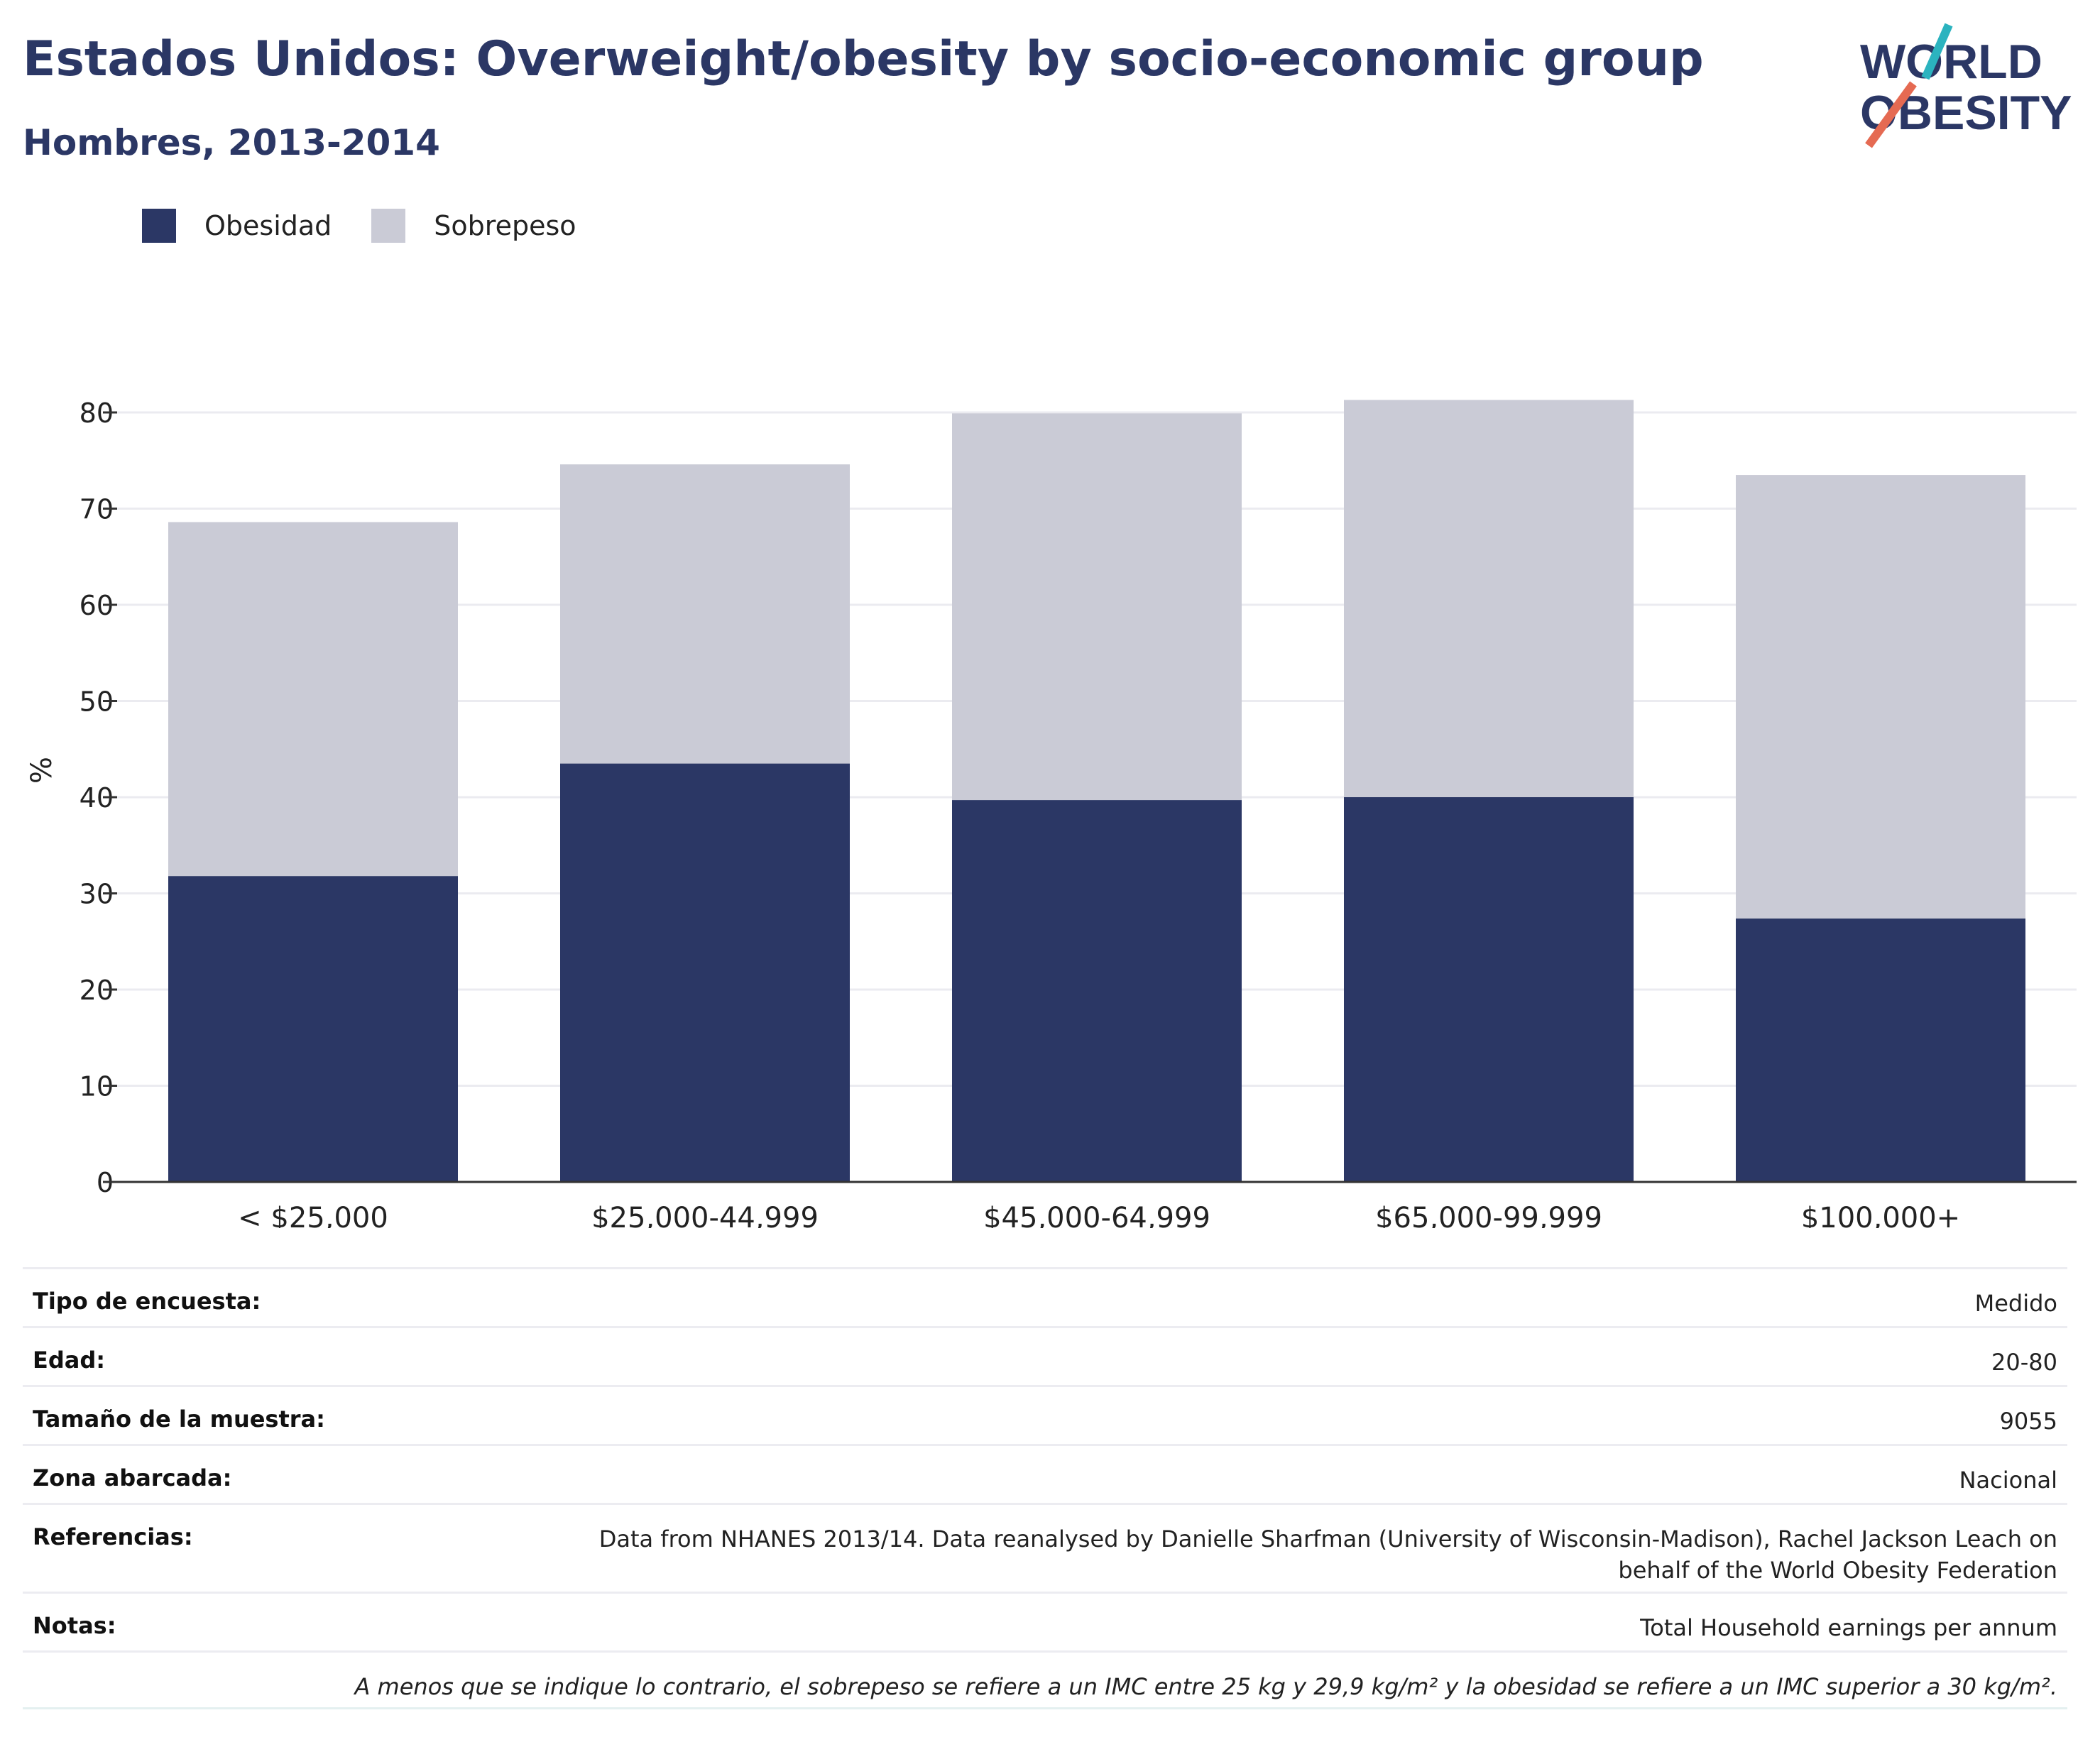  Describe the element at coordinates (1880, 1215) in the screenshot. I see `x-tick-label: $100,000+` at that location.